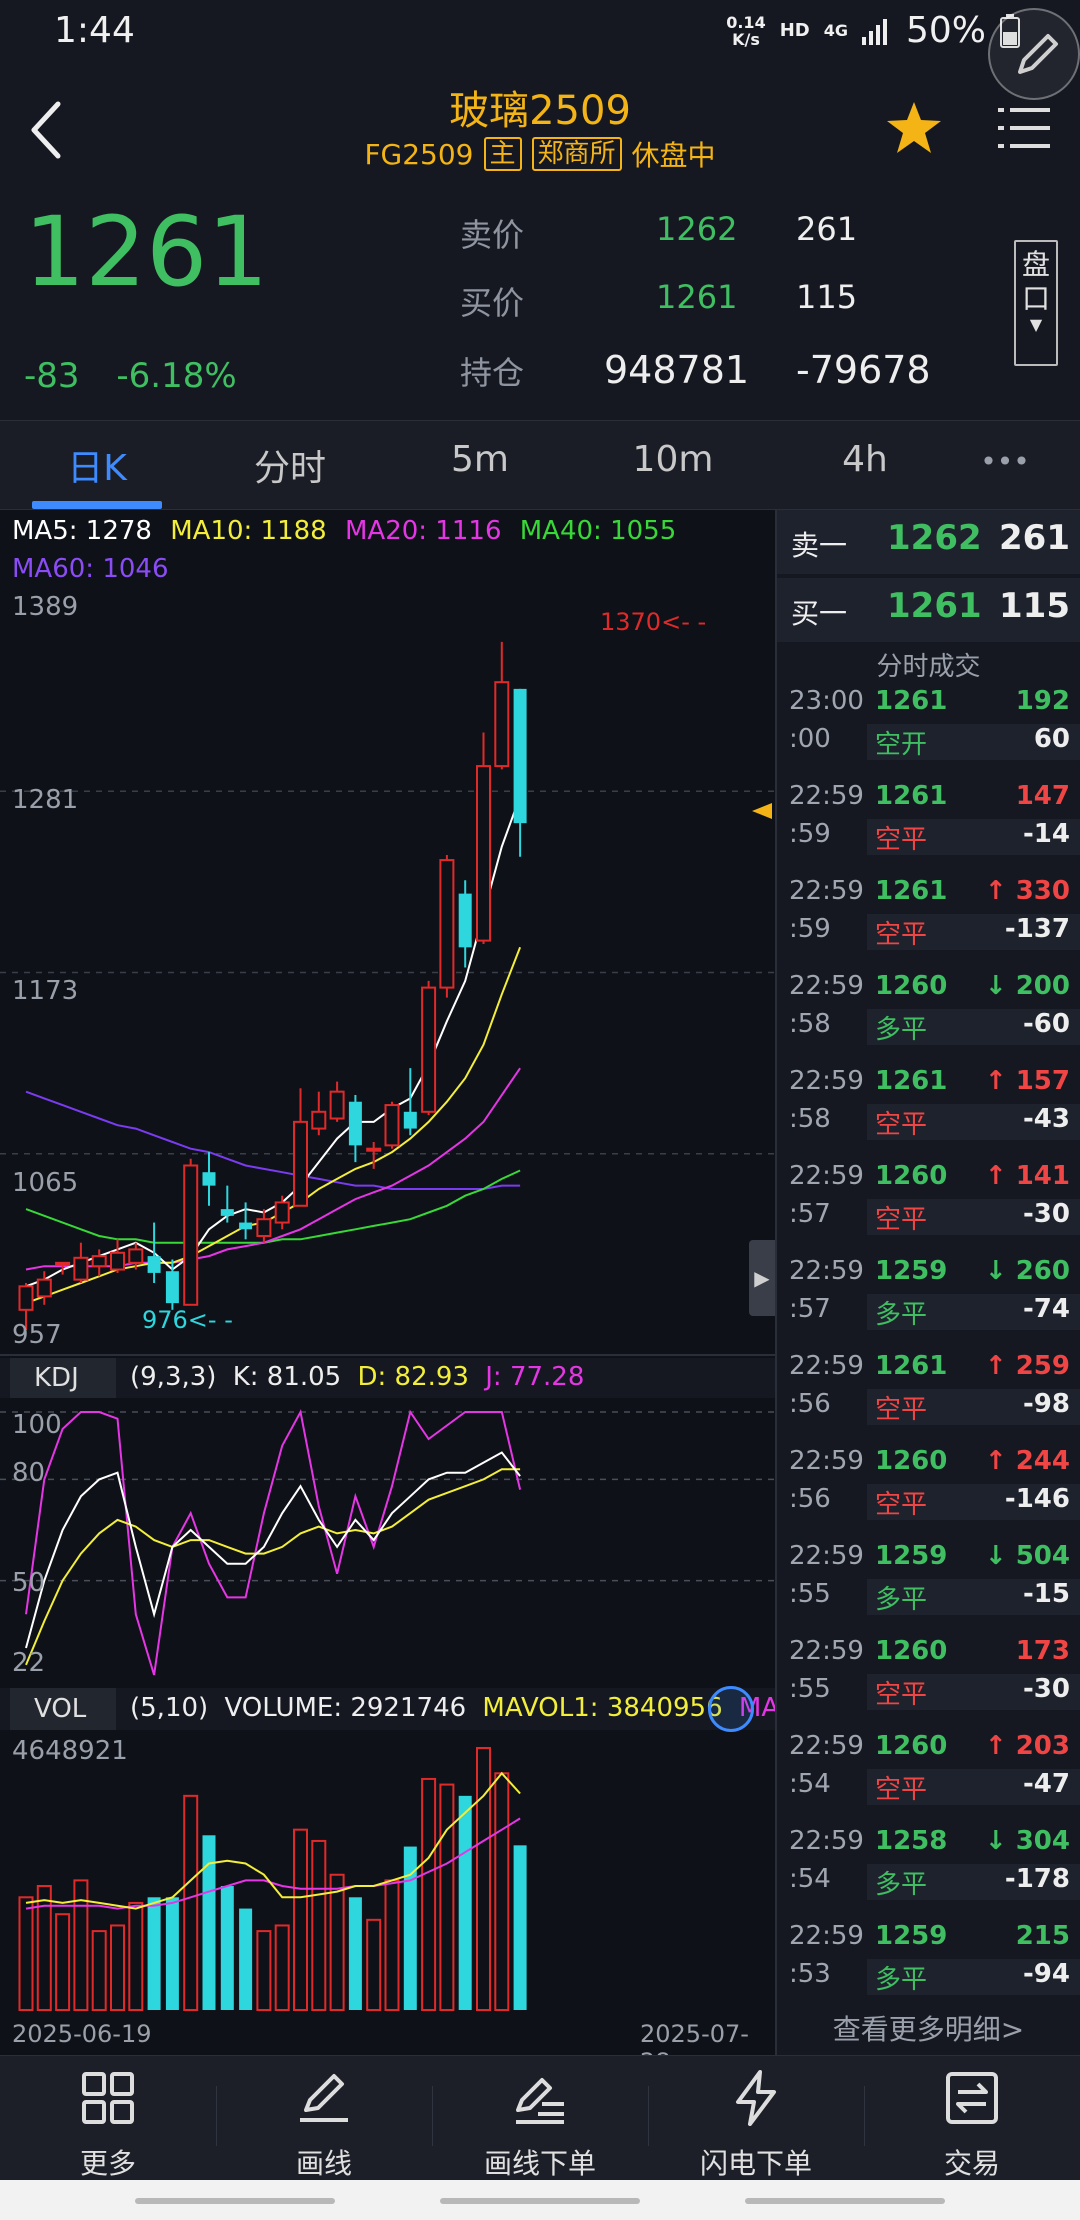 This screenshot has width=1080, height=2220. Describe the element at coordinates (945, 30) in the screenshot. I see `battery-percent: 50%` at that location.